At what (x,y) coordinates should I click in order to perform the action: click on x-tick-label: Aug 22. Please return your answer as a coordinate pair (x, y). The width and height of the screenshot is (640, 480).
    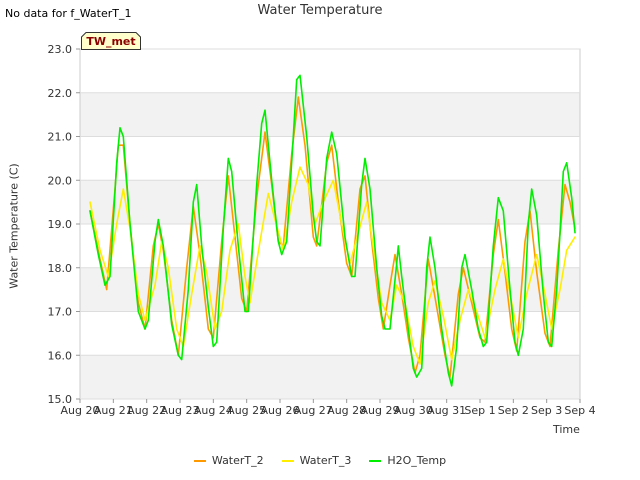
    Looking at the image, I should click on (146, 410).